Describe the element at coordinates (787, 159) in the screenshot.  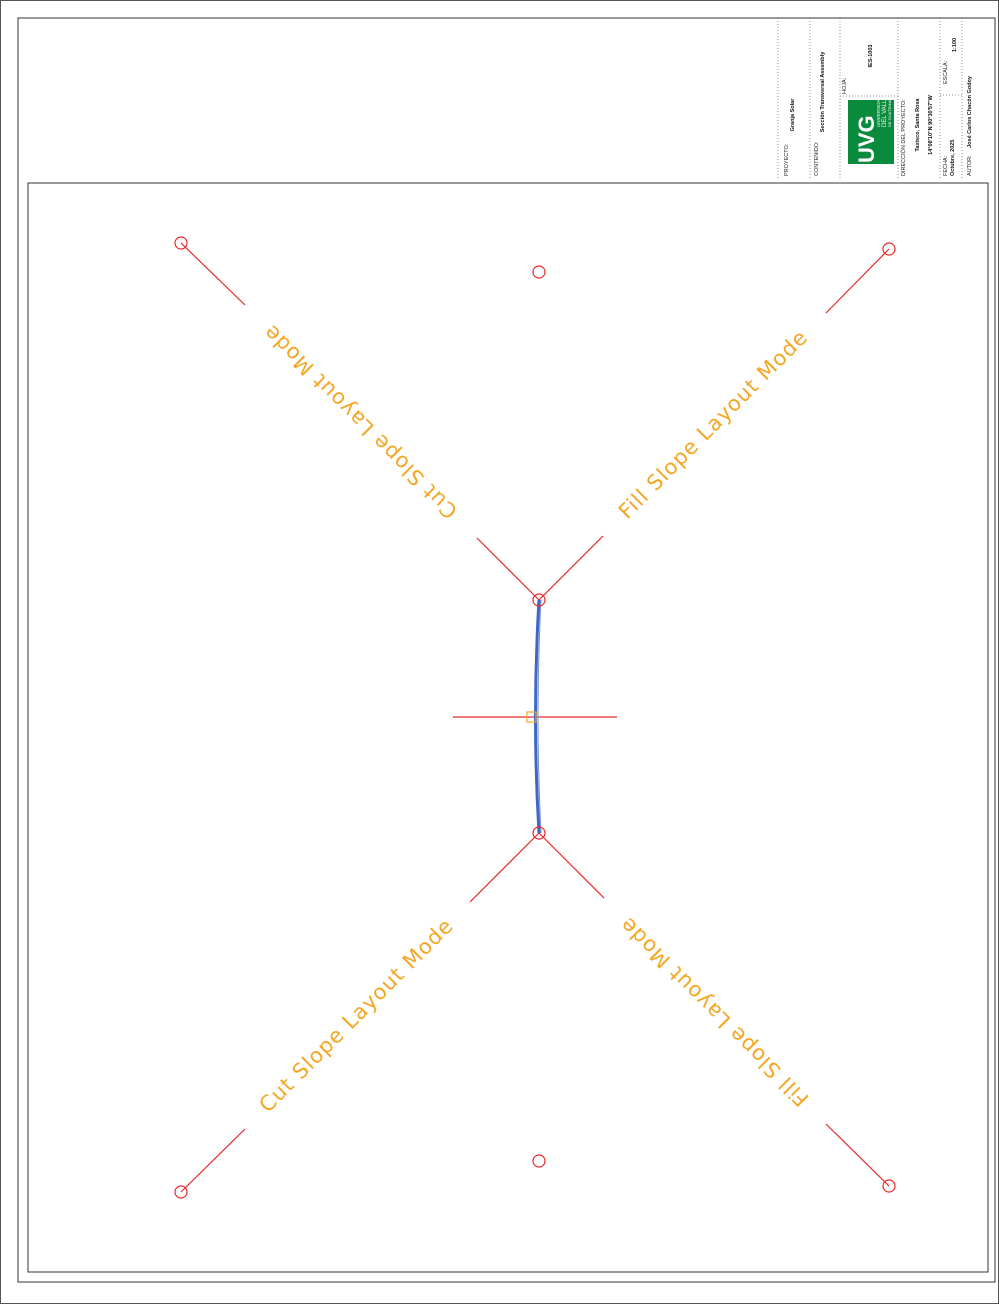
I see `label: PROYECTO:` at that location.